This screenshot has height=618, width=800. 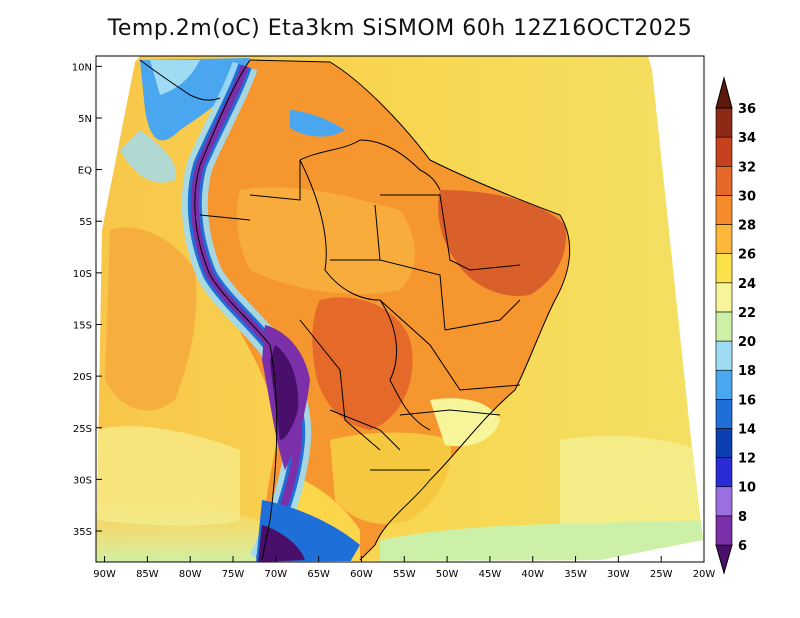 What do you see at coordinates (82, 532) in the screenshot?
I see `lat-tick-label: 35S` at bounding box center [82, 532].